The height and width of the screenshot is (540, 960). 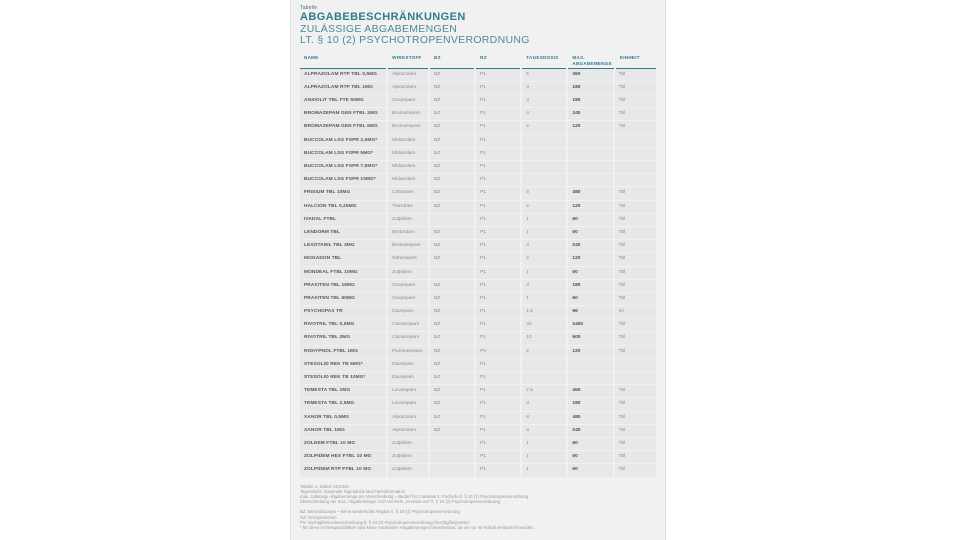 What do you see at coordinates (544, 74) in the screenshot?
I see `cell-tagesdosis: 6` at bounding box center [544, 74].